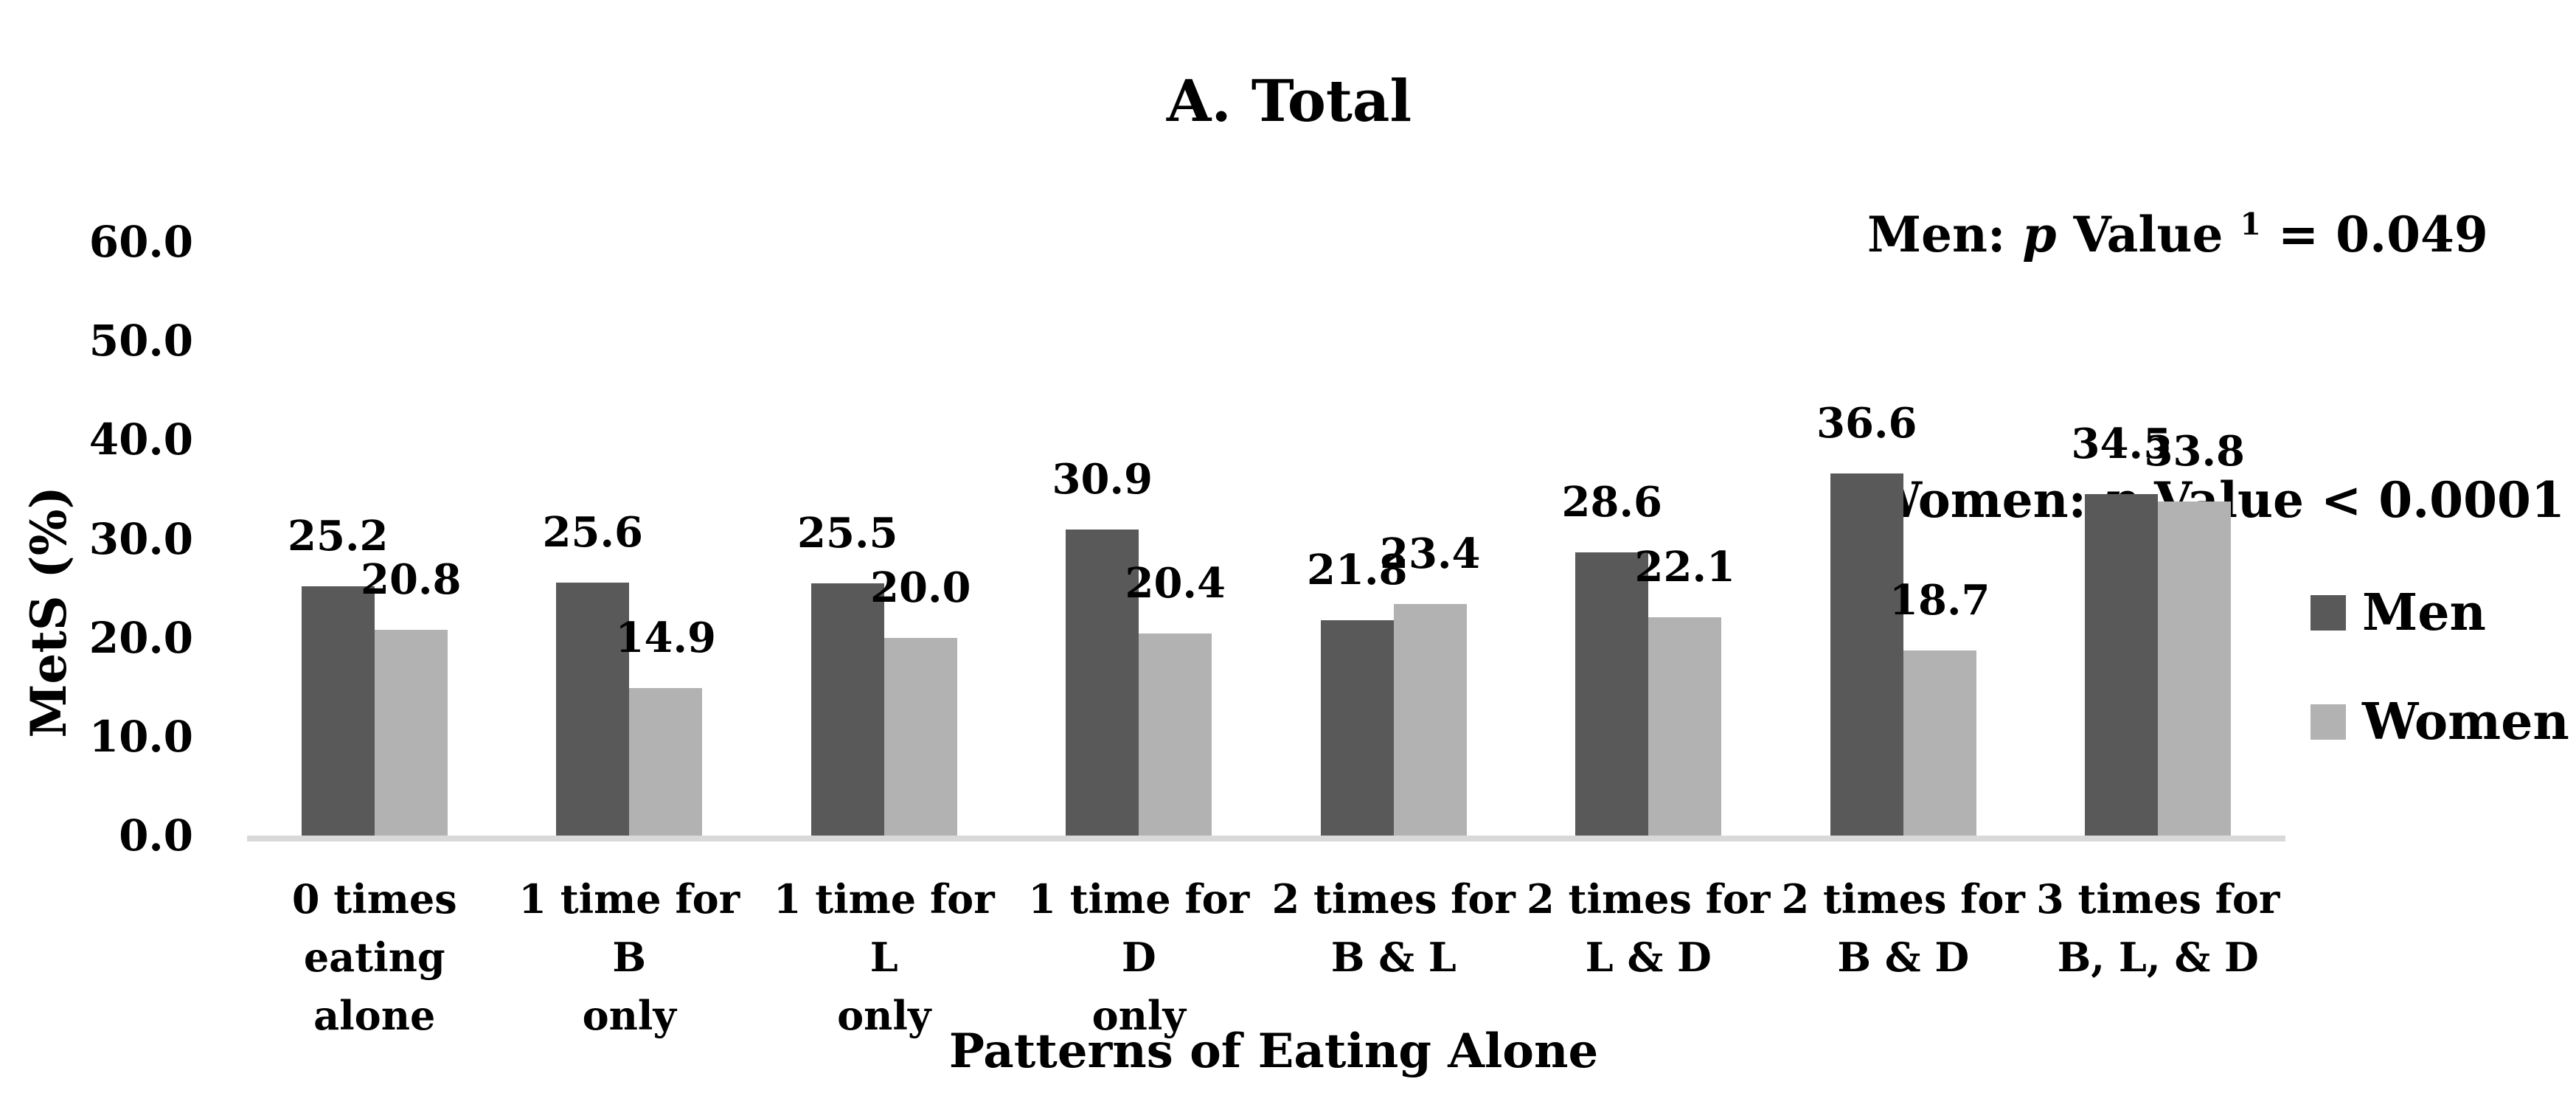  I want to click on bar-group: 21.8 23.4, so click(1393, 539).